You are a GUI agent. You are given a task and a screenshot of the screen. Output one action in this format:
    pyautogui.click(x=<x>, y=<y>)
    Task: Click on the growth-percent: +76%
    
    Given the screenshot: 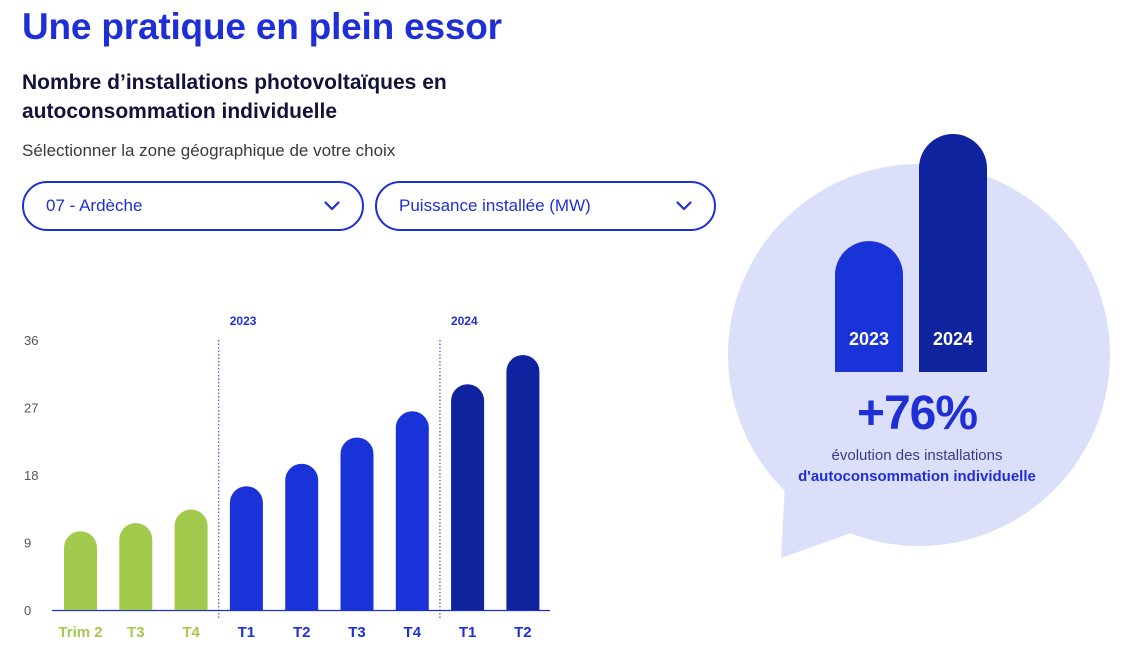 What is the action you would take?
    pyautogui.click(x=917, y=413)
    